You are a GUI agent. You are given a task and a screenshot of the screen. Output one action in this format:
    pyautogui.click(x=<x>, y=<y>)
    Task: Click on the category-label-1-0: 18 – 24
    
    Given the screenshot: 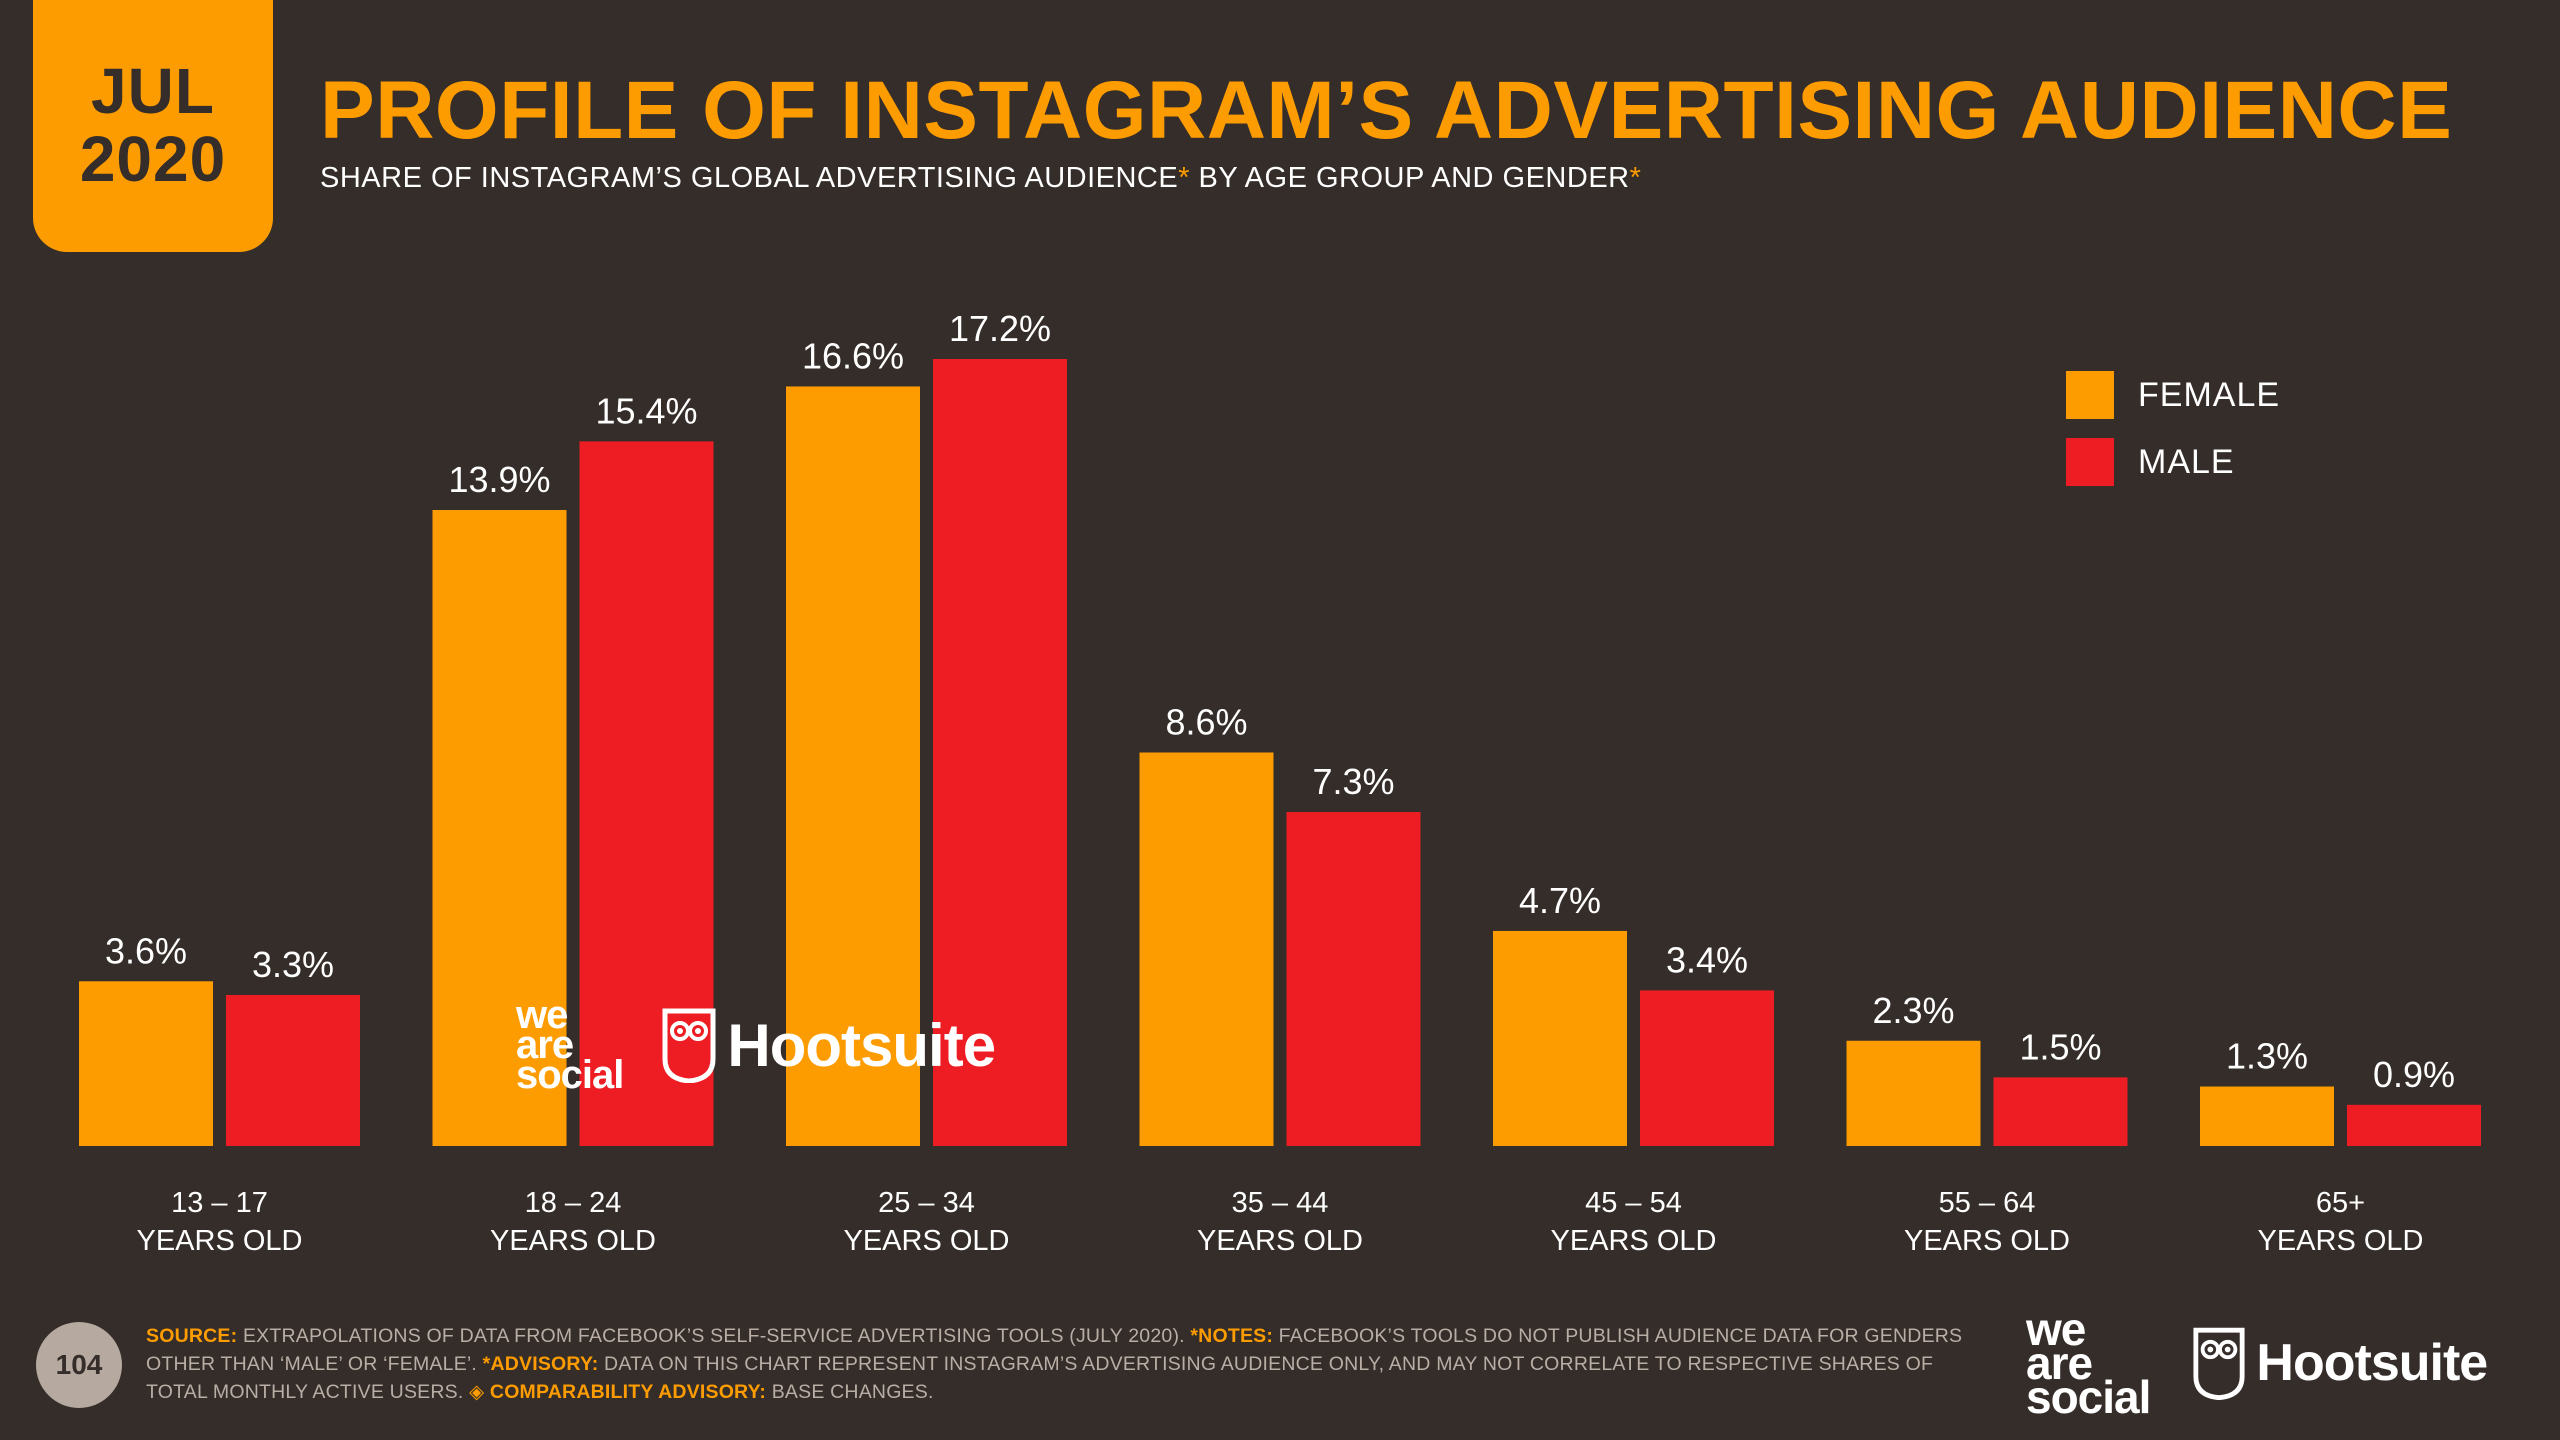 What is the action you would take?
    pyautogui.click(x=573, y=1203)
    